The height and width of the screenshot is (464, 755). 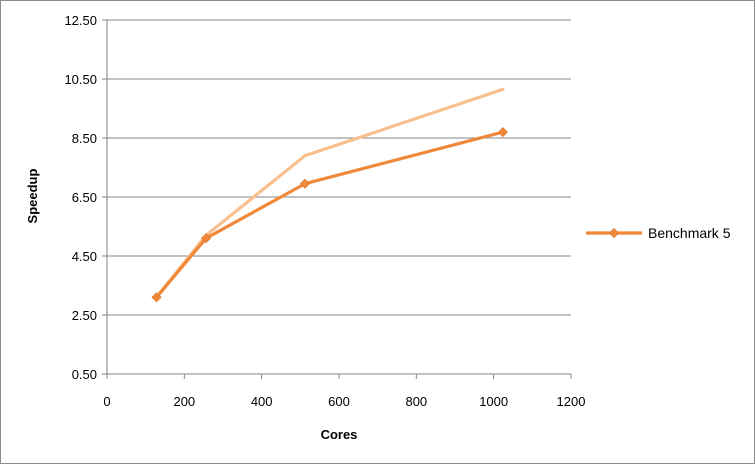 I want to click on legend: Benchmark 5, so click(x=658, y=233).